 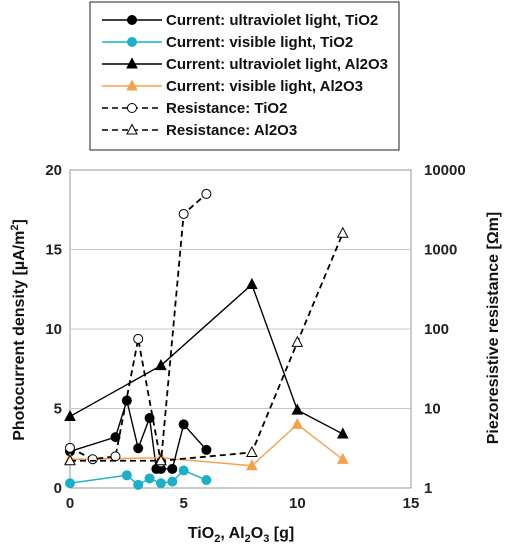 What do you see at coordinates (257, 533) in the screenshot?
I see `axis-title-part: O` at bounding box center [257, 533].